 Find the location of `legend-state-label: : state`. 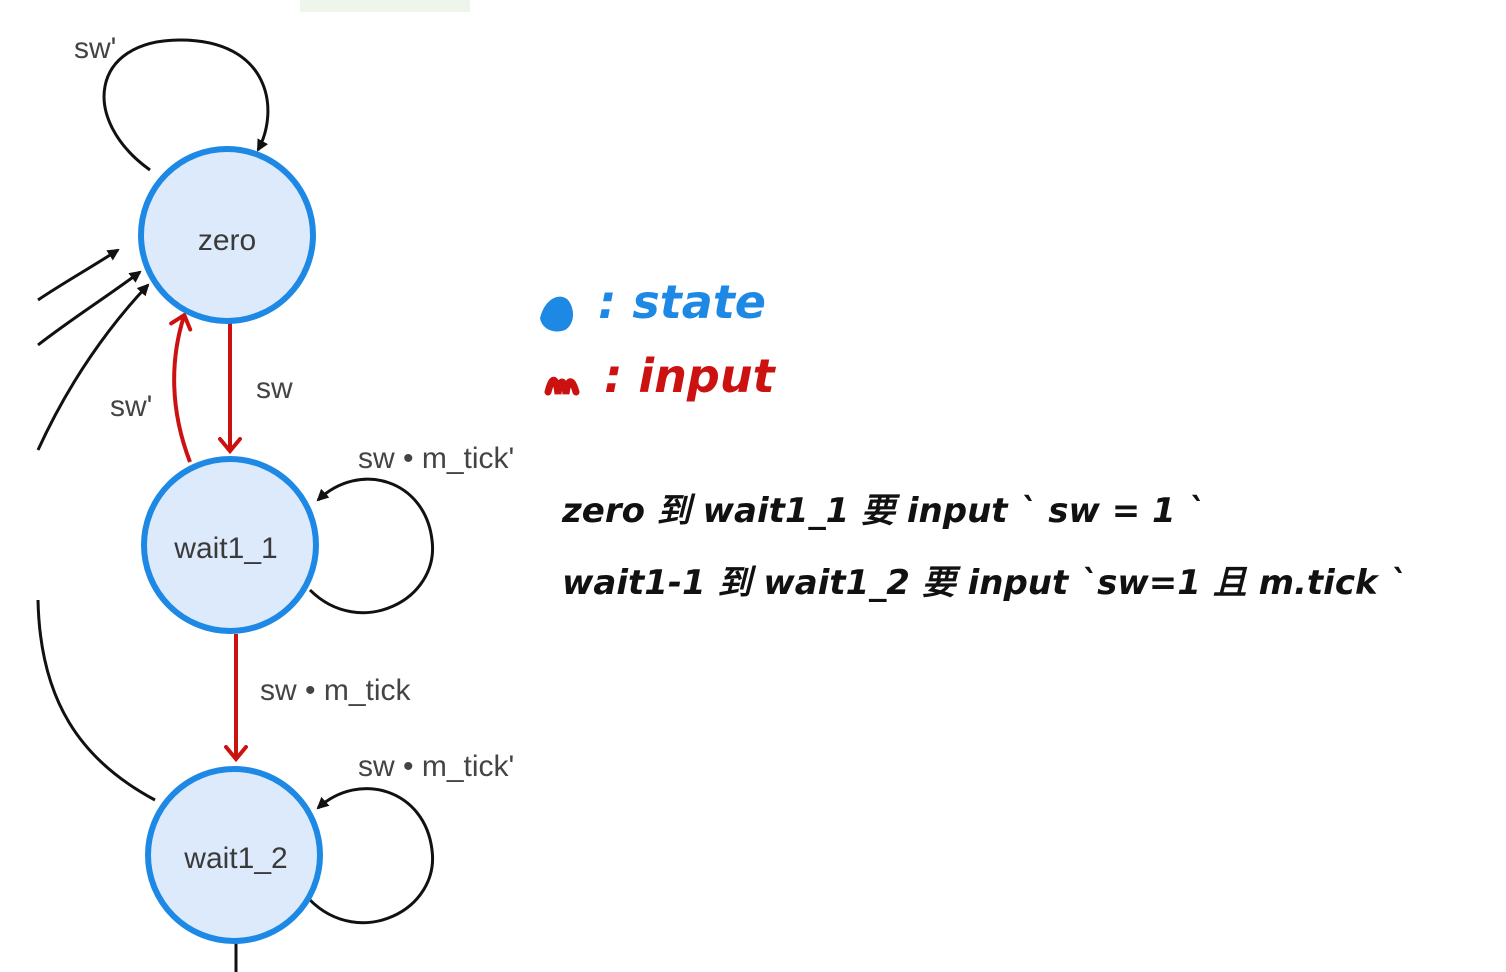

legend-state-label: : state is located at coordinates (682, 302).